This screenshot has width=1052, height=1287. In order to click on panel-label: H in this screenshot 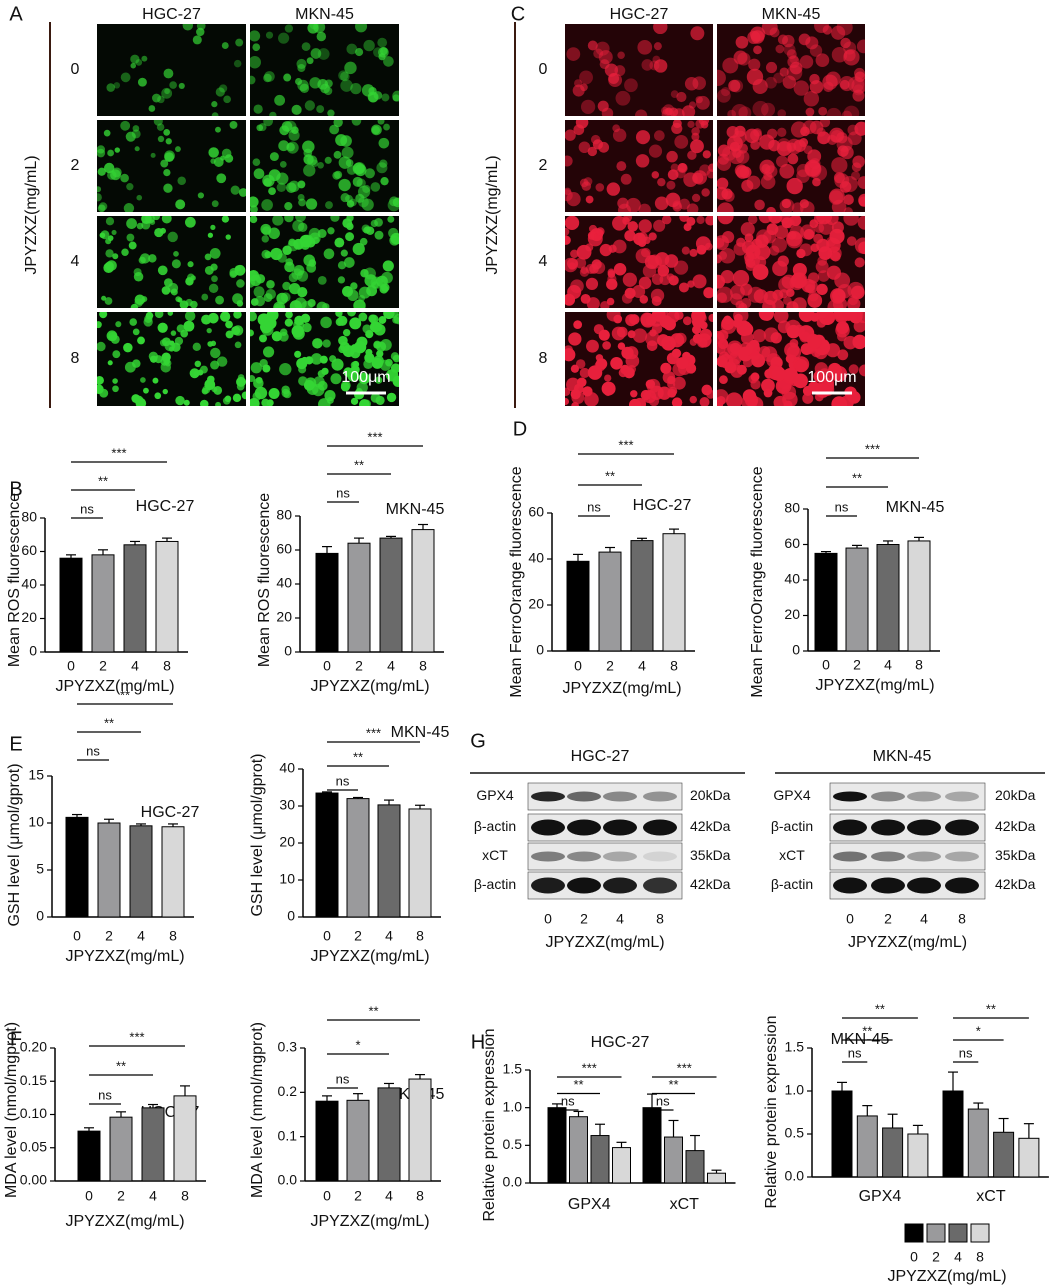, I will do `click(478, 1042)`.